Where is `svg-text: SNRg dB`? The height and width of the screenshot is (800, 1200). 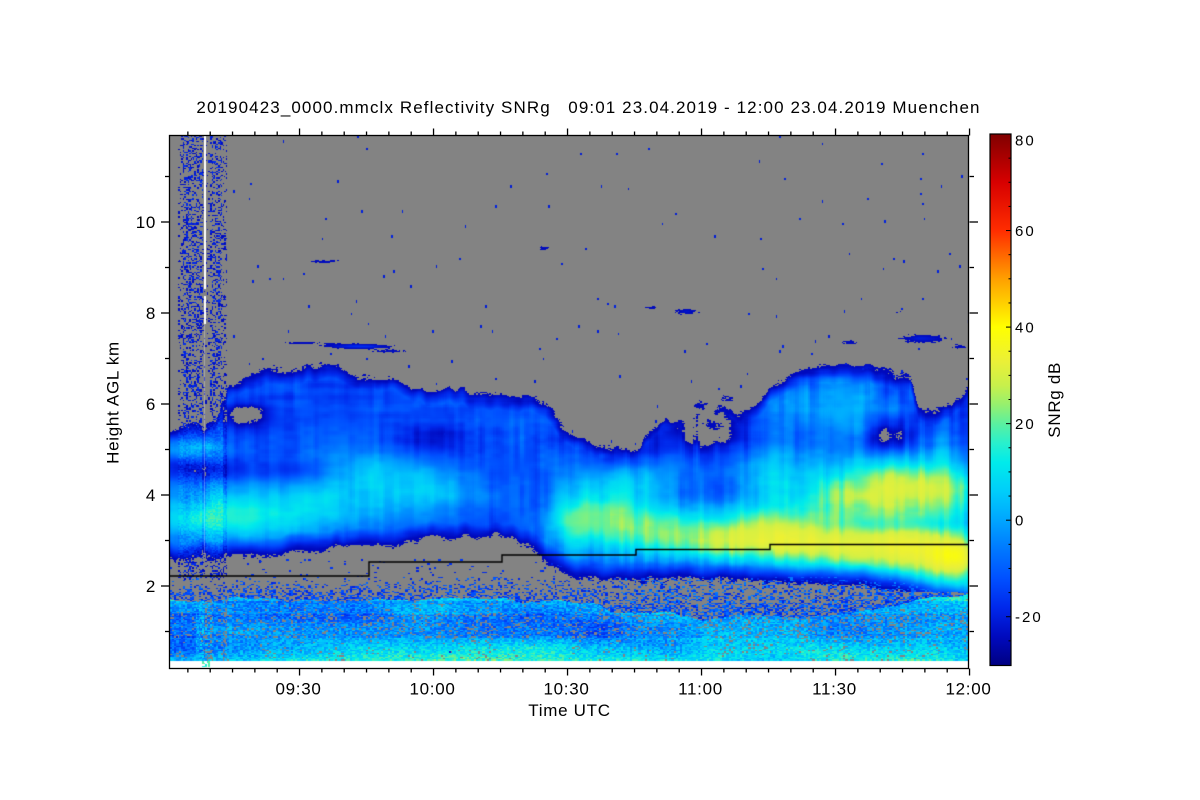
svg-text: SNRg dB is located at coordinates (1054, 400).